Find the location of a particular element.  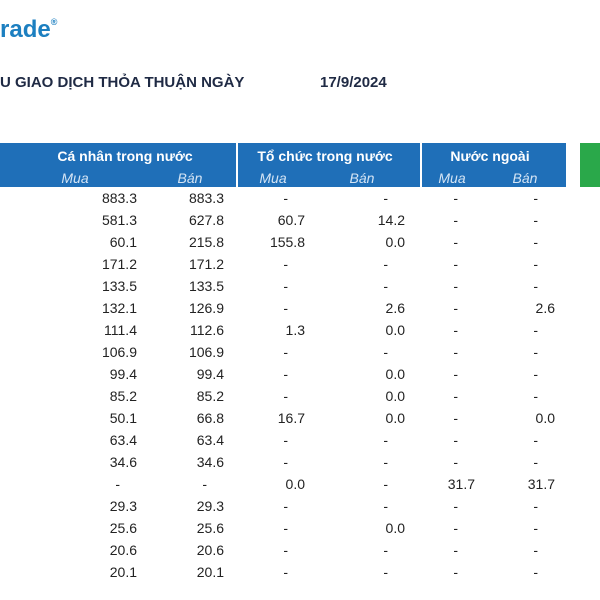

table-cell: 60.7 is located at coordinates (291, 220).